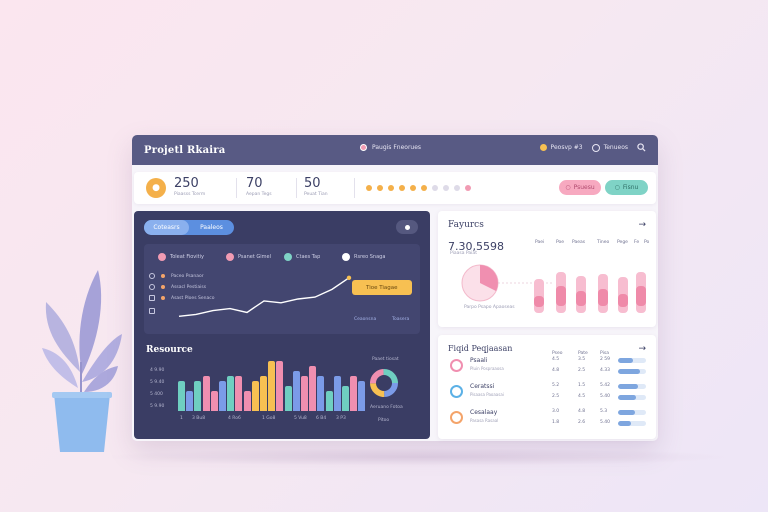 This screenshot has width=768, height=512. What do you see at coordinates (401, 319) in the screenshot?
I see `footer-label: Toasera` at bounding box center [401, 319].